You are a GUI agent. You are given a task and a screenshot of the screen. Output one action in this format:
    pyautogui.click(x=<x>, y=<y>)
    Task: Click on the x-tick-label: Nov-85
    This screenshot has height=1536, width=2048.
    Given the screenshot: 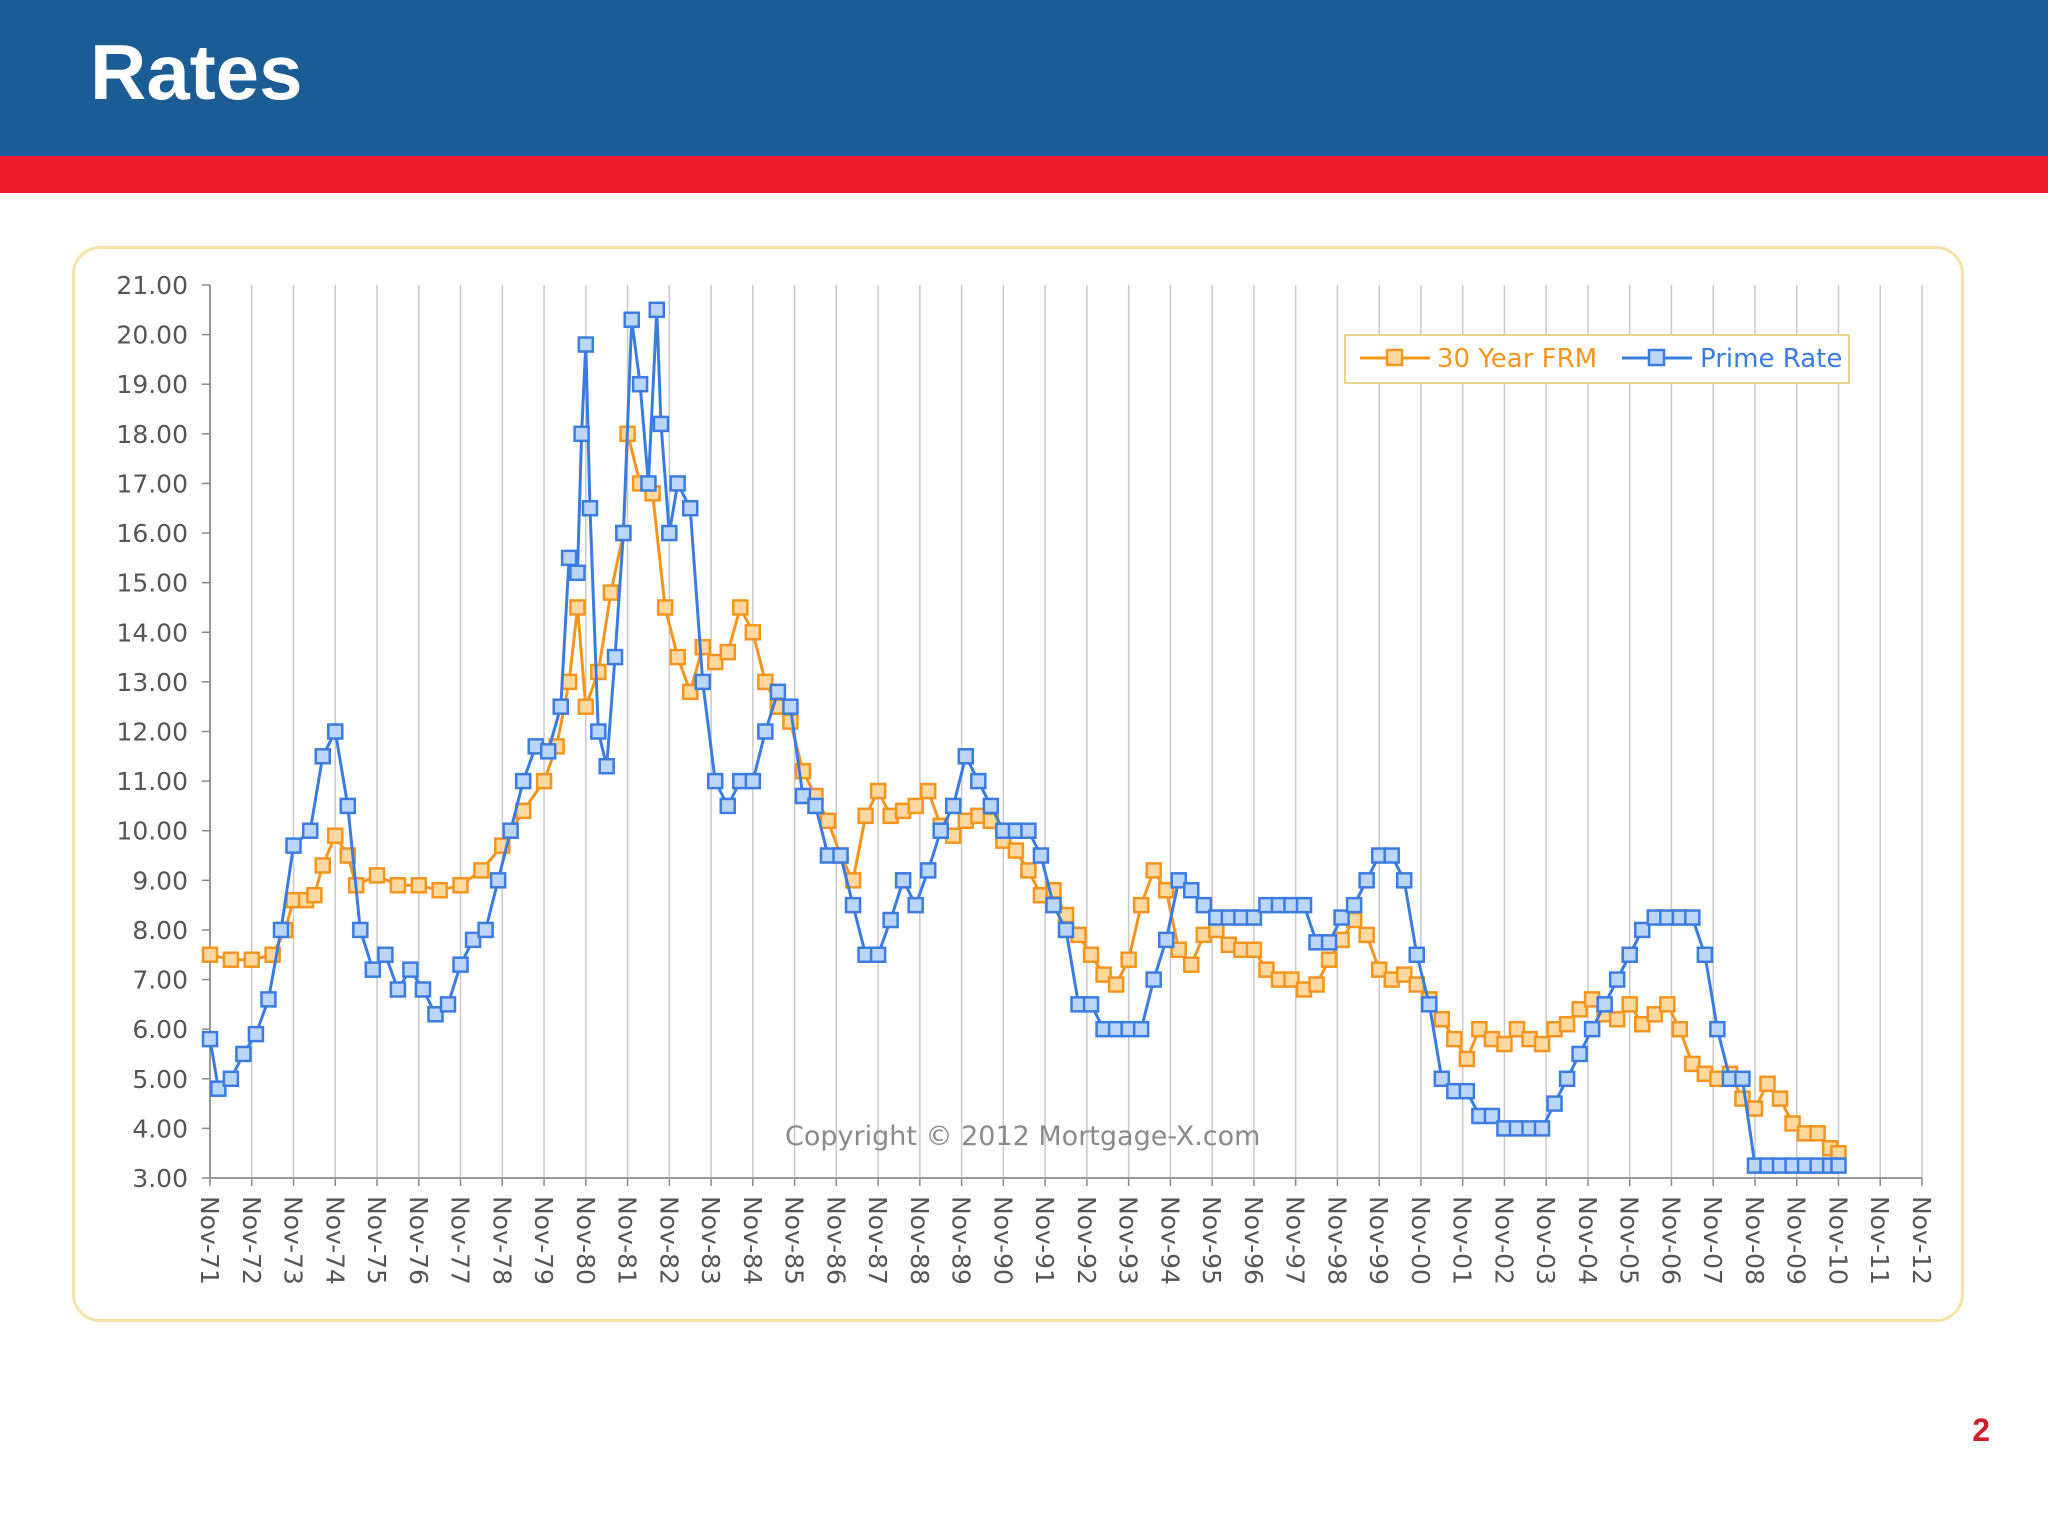 What is the action you would take?
    pyautogui.click(x=794, y=1240)
    